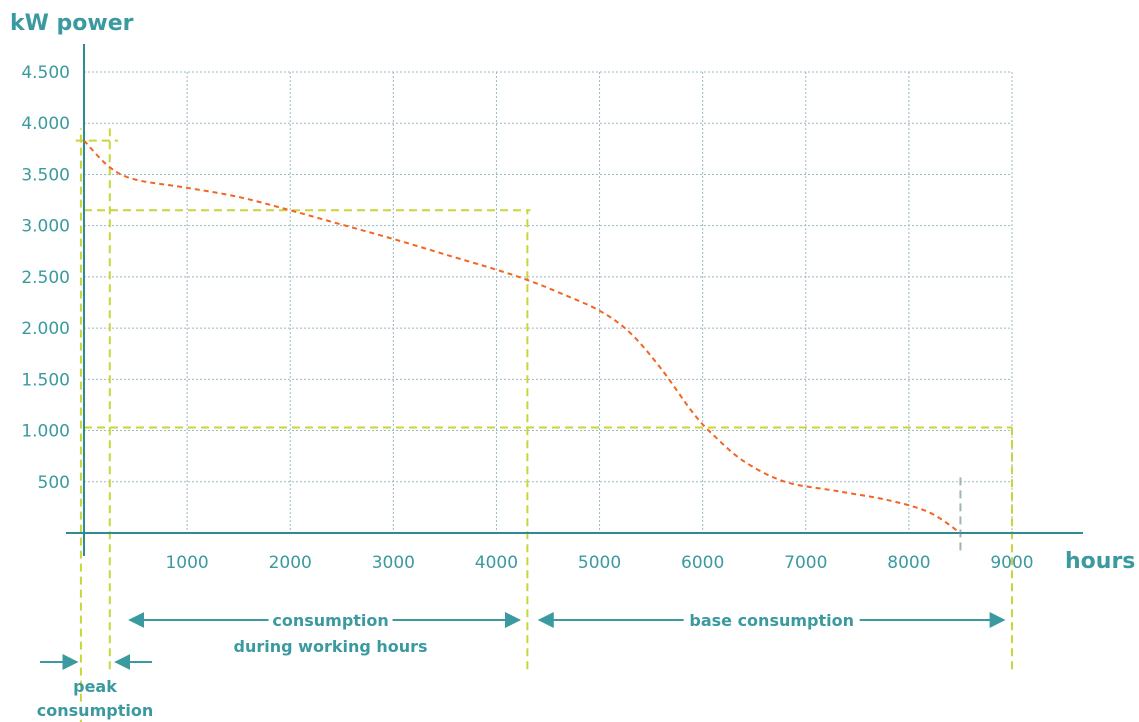 The image size is (1139, 722). What do you see at coordinates (393, 563) in the screenshot?
I see `x-tick-label: 3000` at bounding box center [393, 563].